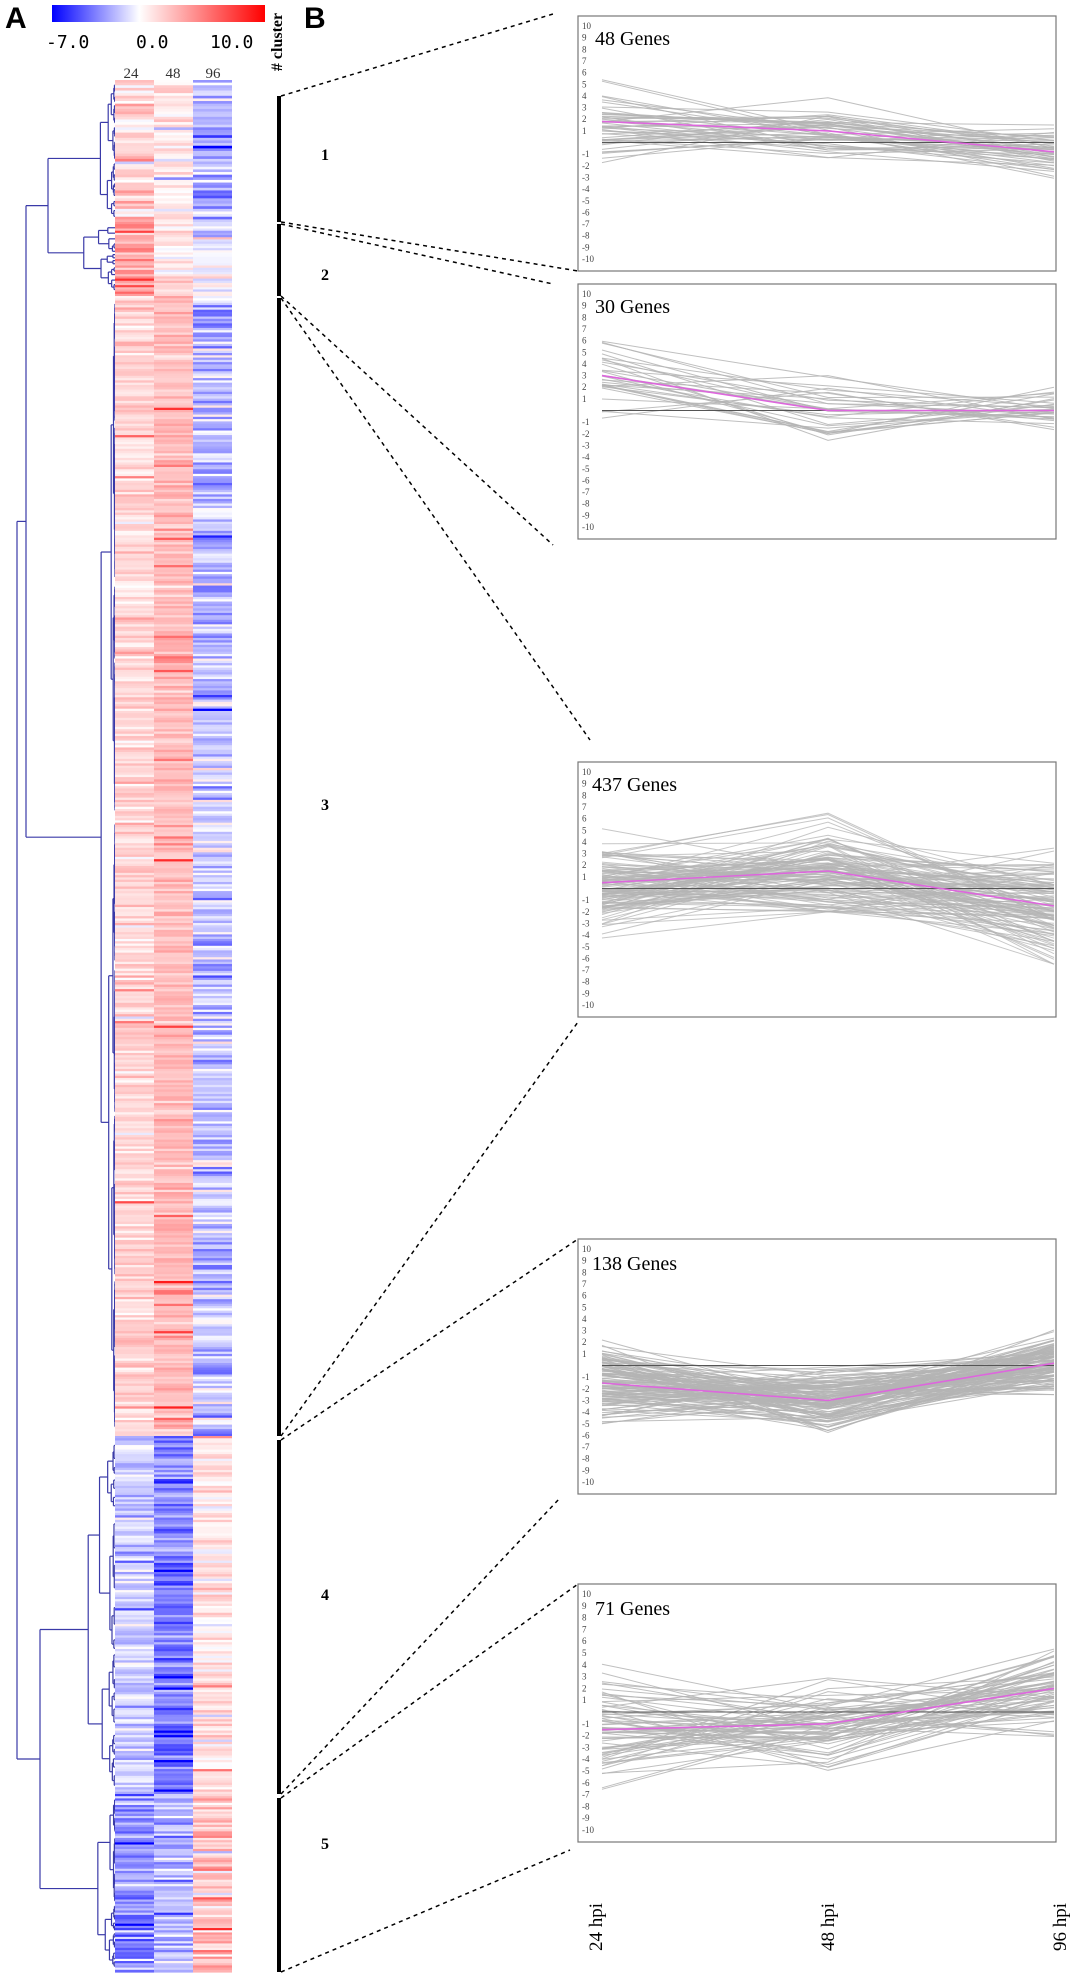  What do you see at coordinates (325, 1595) in the screenshot?
I see `cluster-number-4: 4` at bounding box center [325, 1595].